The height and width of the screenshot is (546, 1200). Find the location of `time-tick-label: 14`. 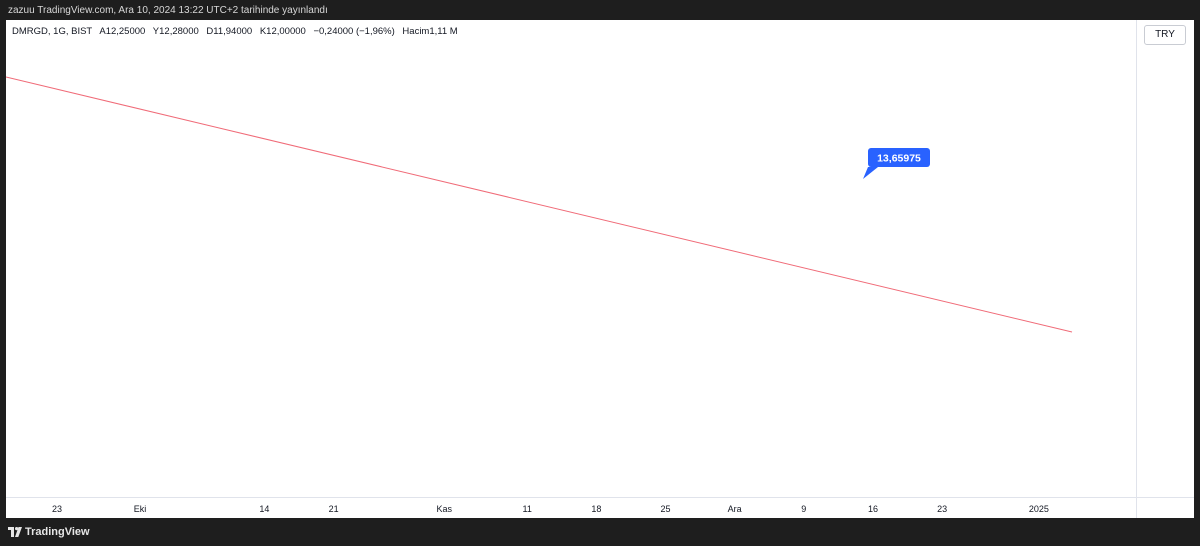

time-tick-label: 14 is located at coordinates (264, 509).